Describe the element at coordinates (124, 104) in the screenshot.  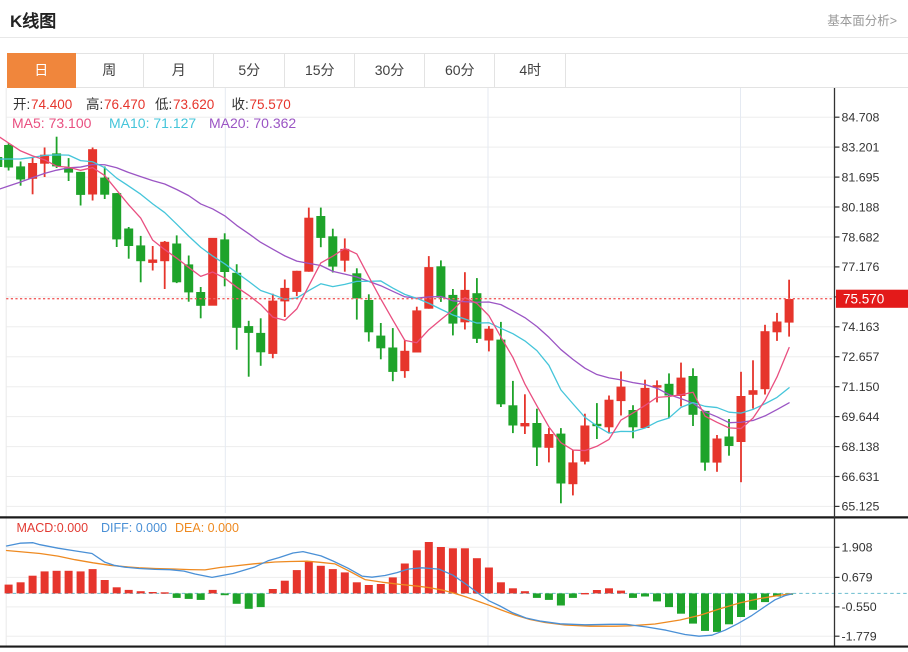
I see `svg-text: 76.470` at that location.